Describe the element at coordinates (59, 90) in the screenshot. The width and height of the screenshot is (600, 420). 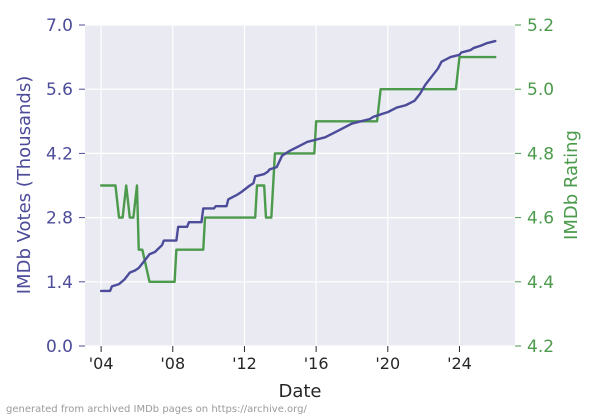
I see `left-tick-label: 5.6` at that location.